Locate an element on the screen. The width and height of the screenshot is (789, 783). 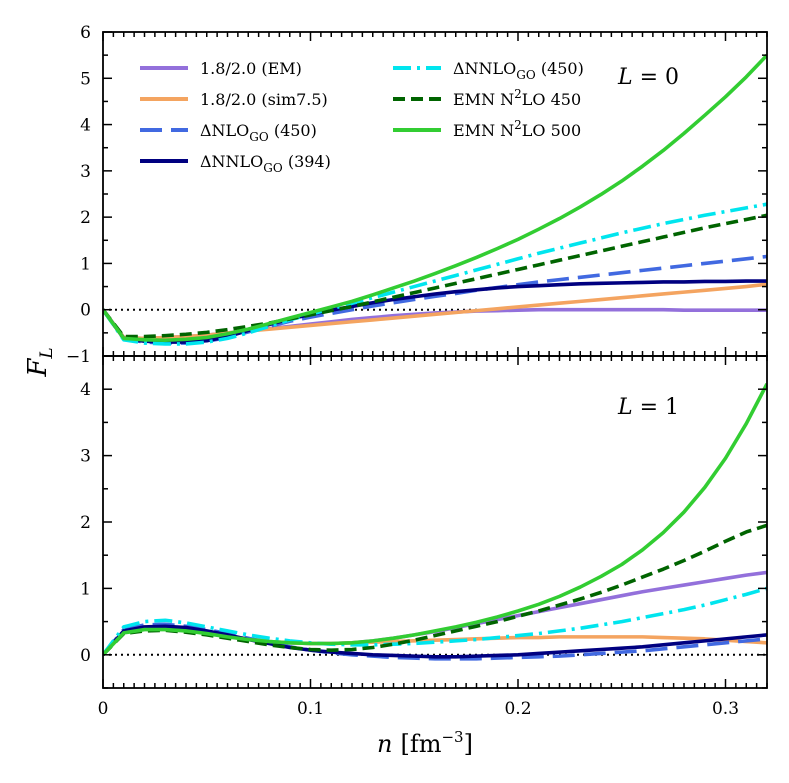
x-tick-label: 0.2 is located at coordinates (517, 709).